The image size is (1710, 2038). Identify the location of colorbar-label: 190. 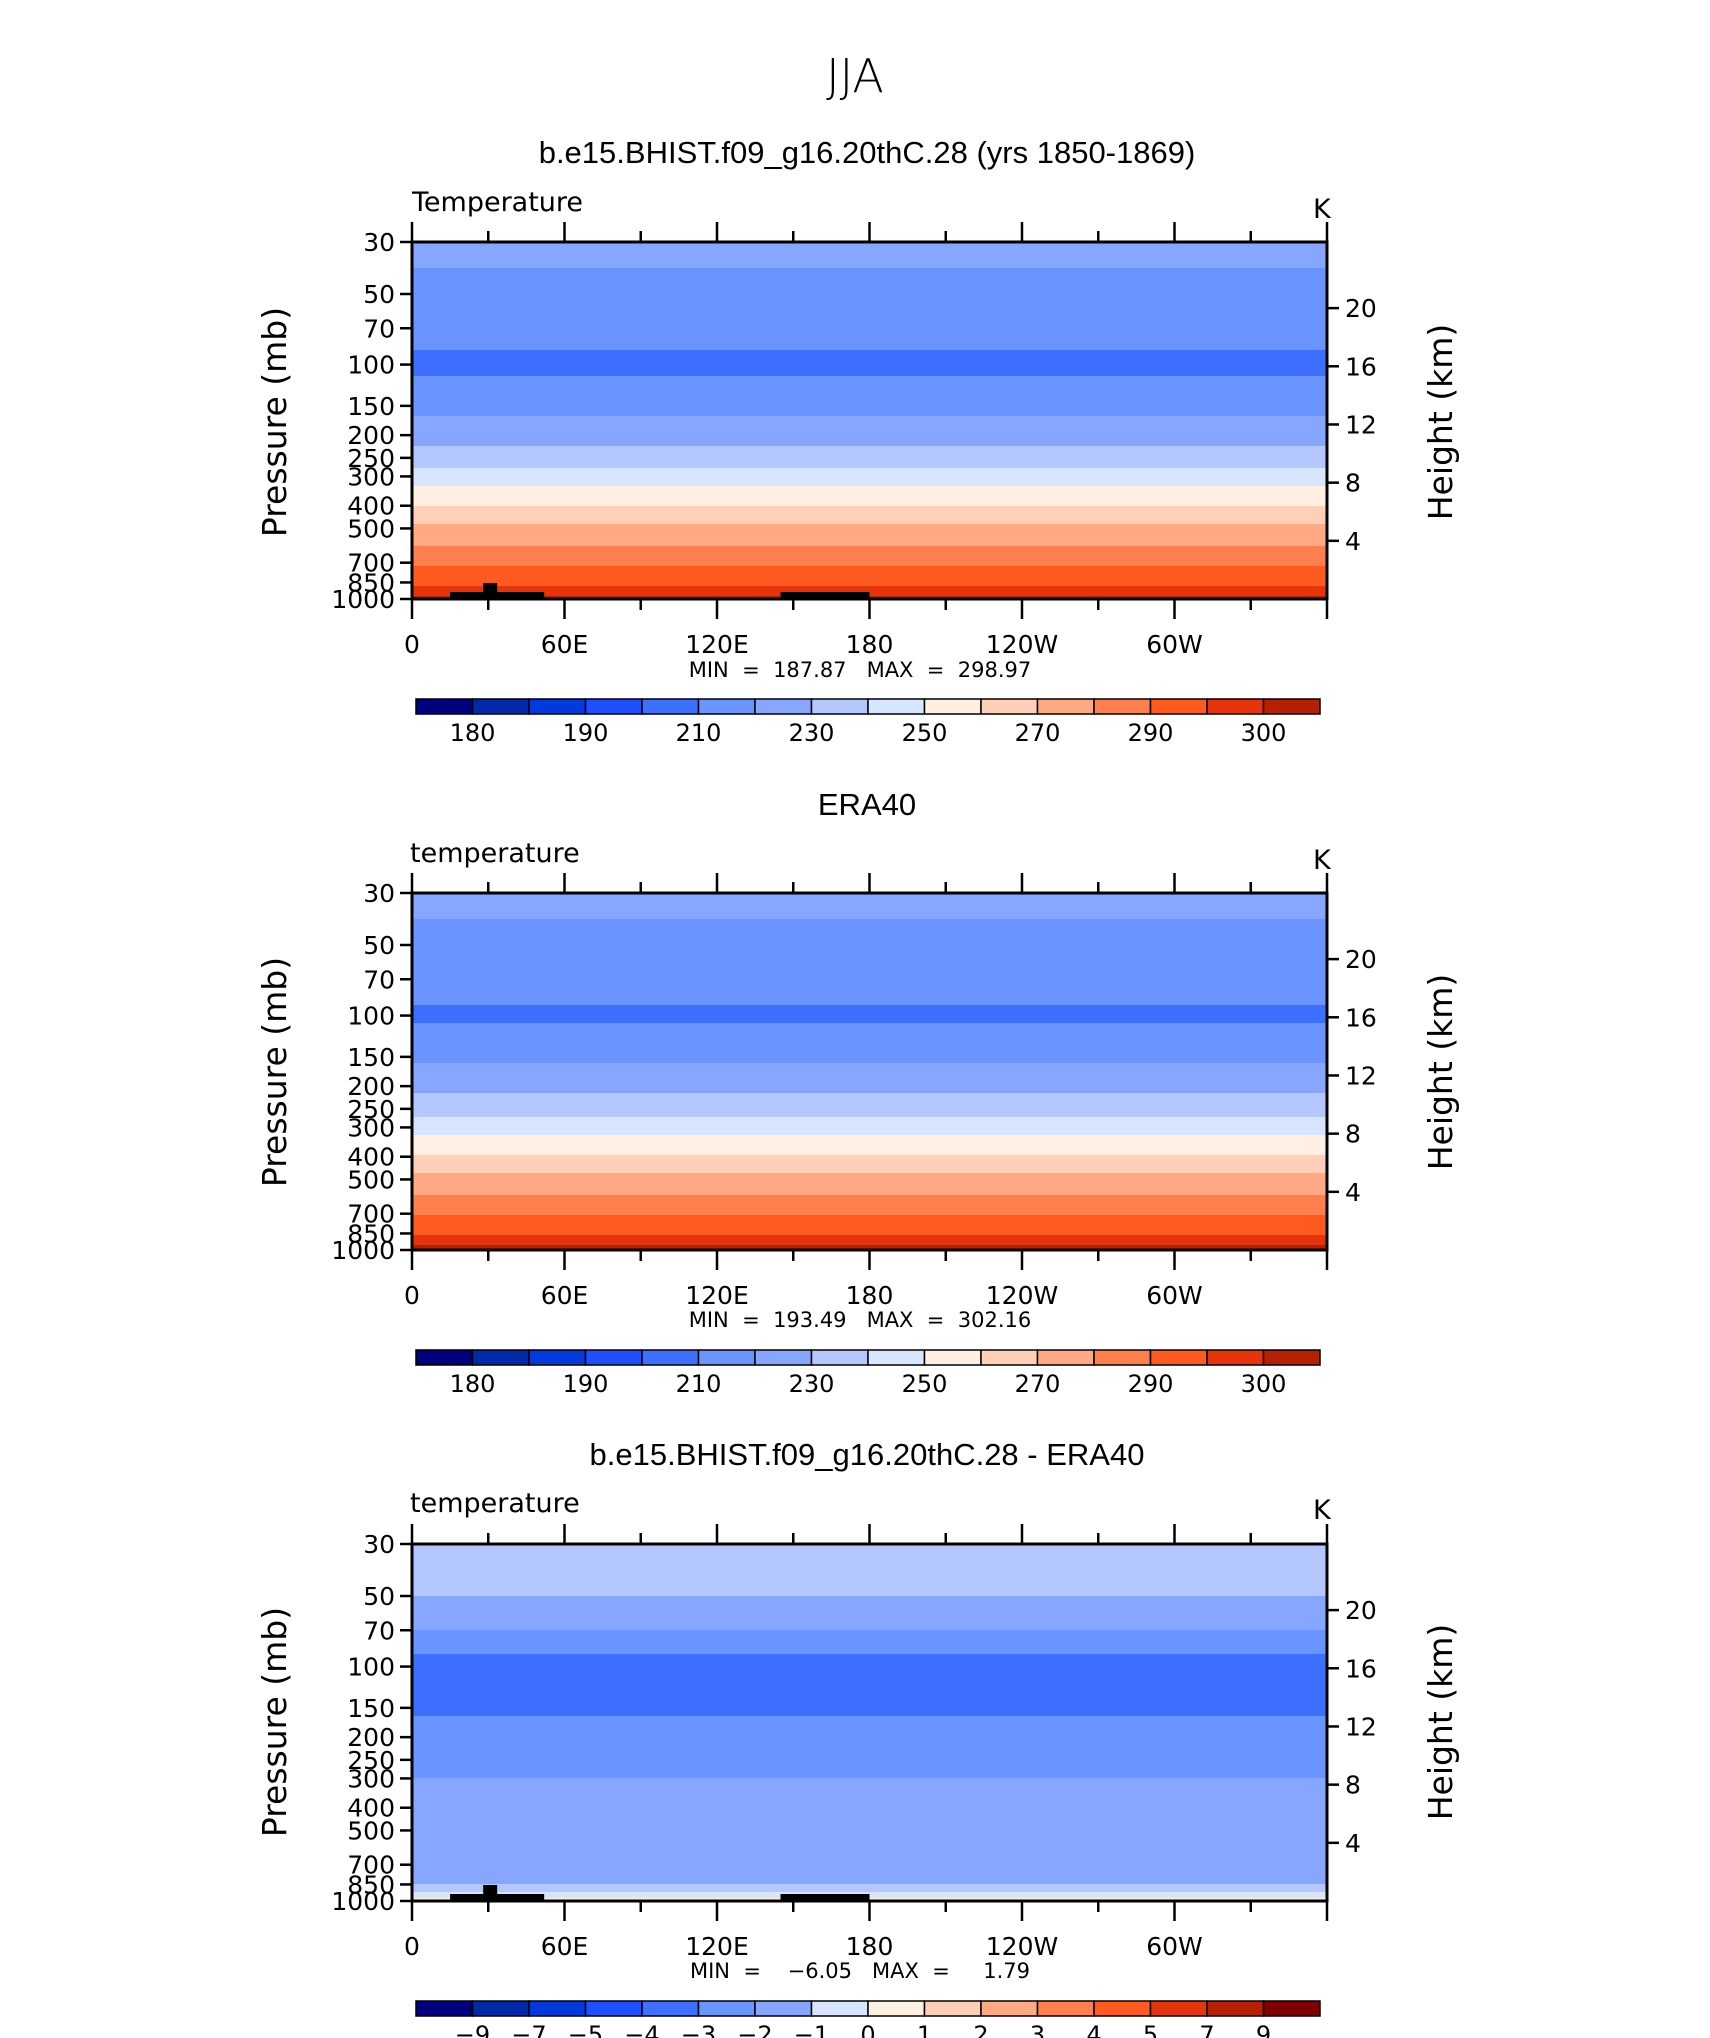
(586, 1384).